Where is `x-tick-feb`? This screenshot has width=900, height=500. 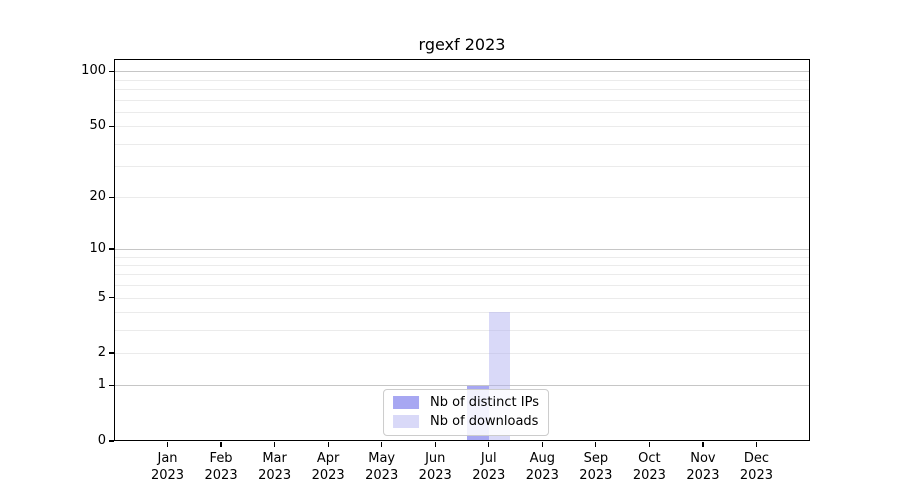
x-tick-feb is located at coordinates (221, 444).